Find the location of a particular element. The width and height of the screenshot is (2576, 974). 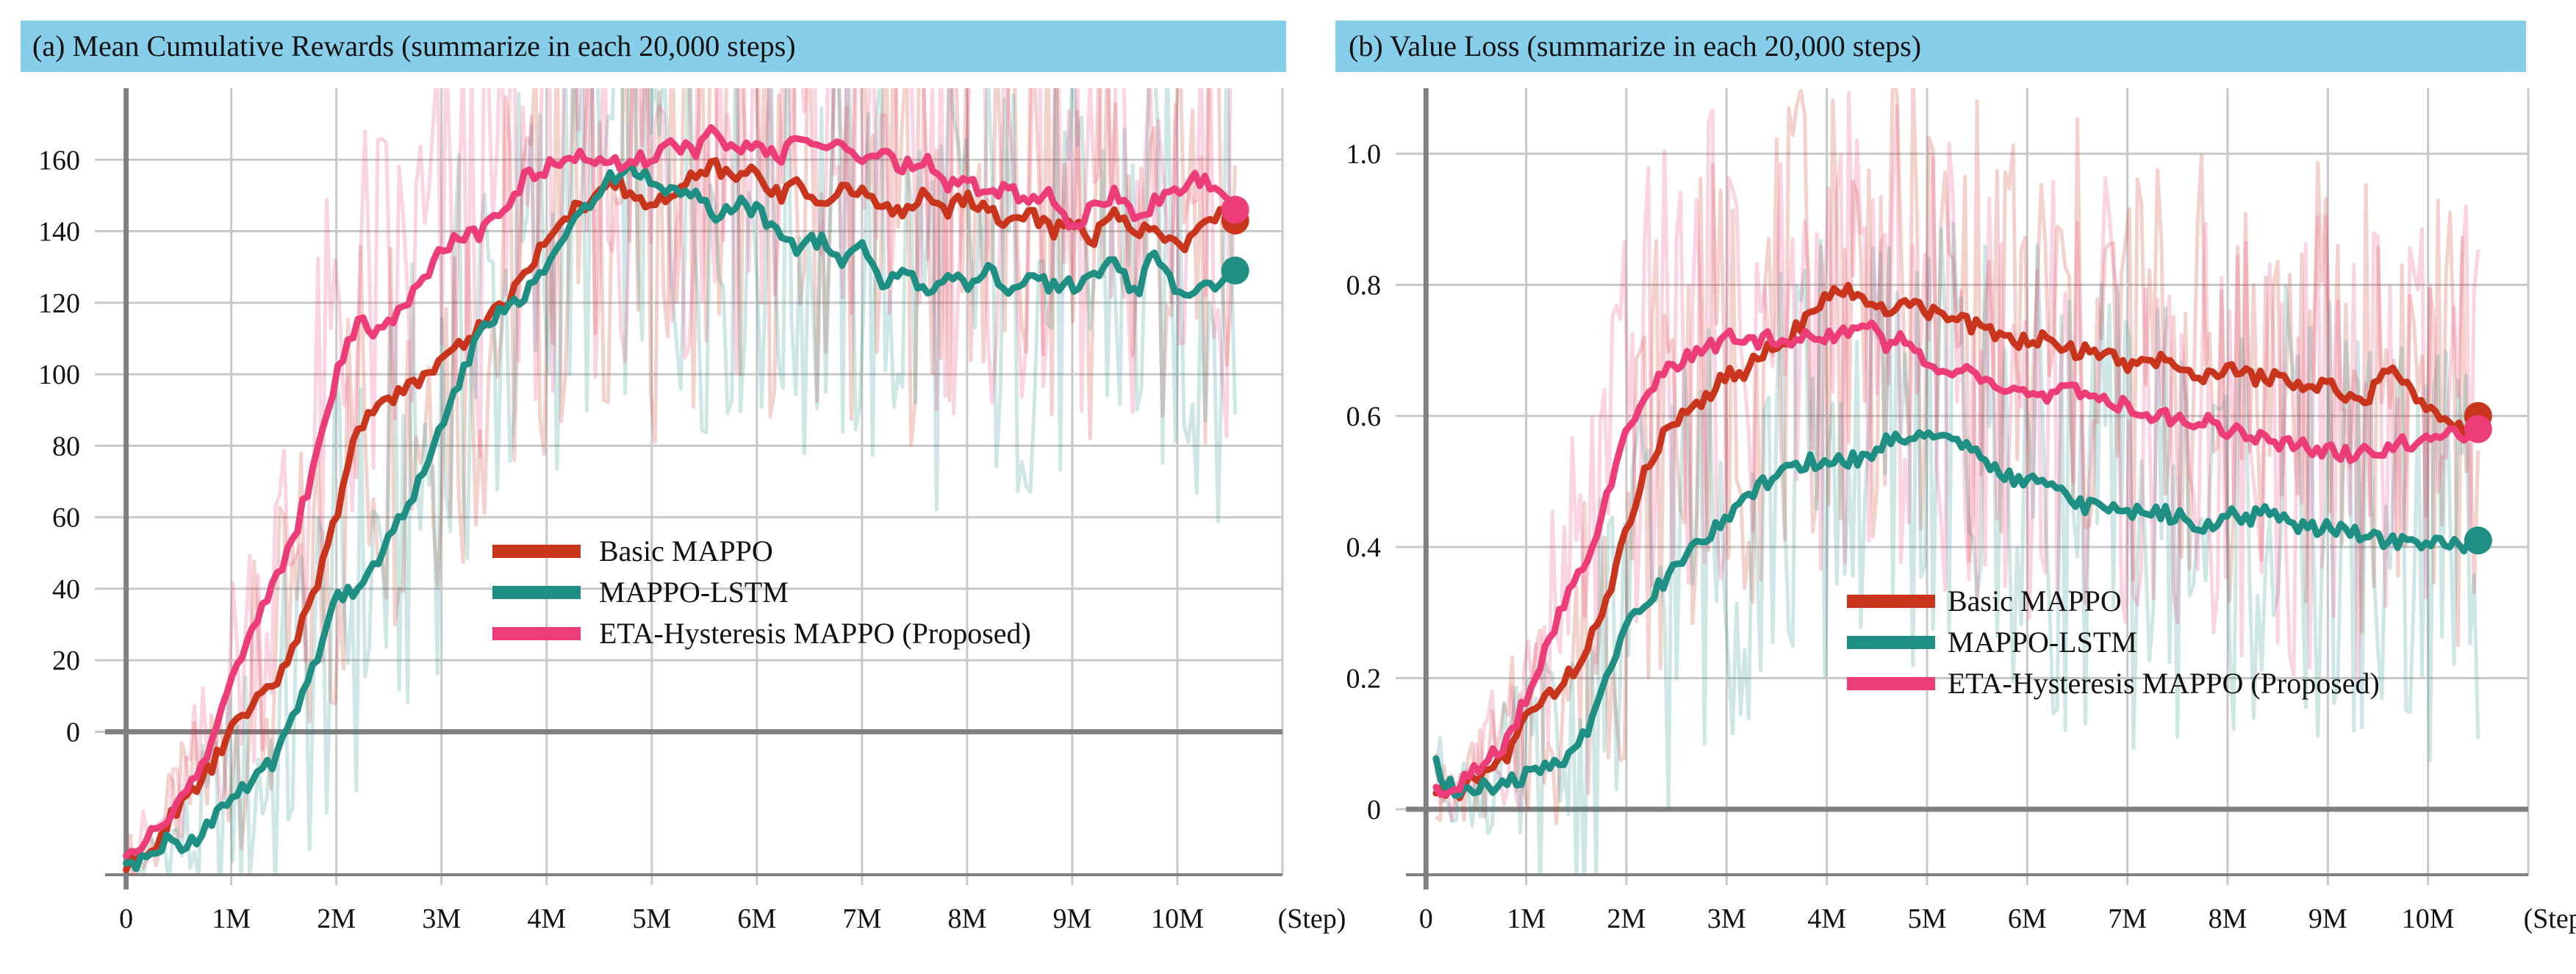

y-tick-label: 20 is located at coordinates (66, 660).